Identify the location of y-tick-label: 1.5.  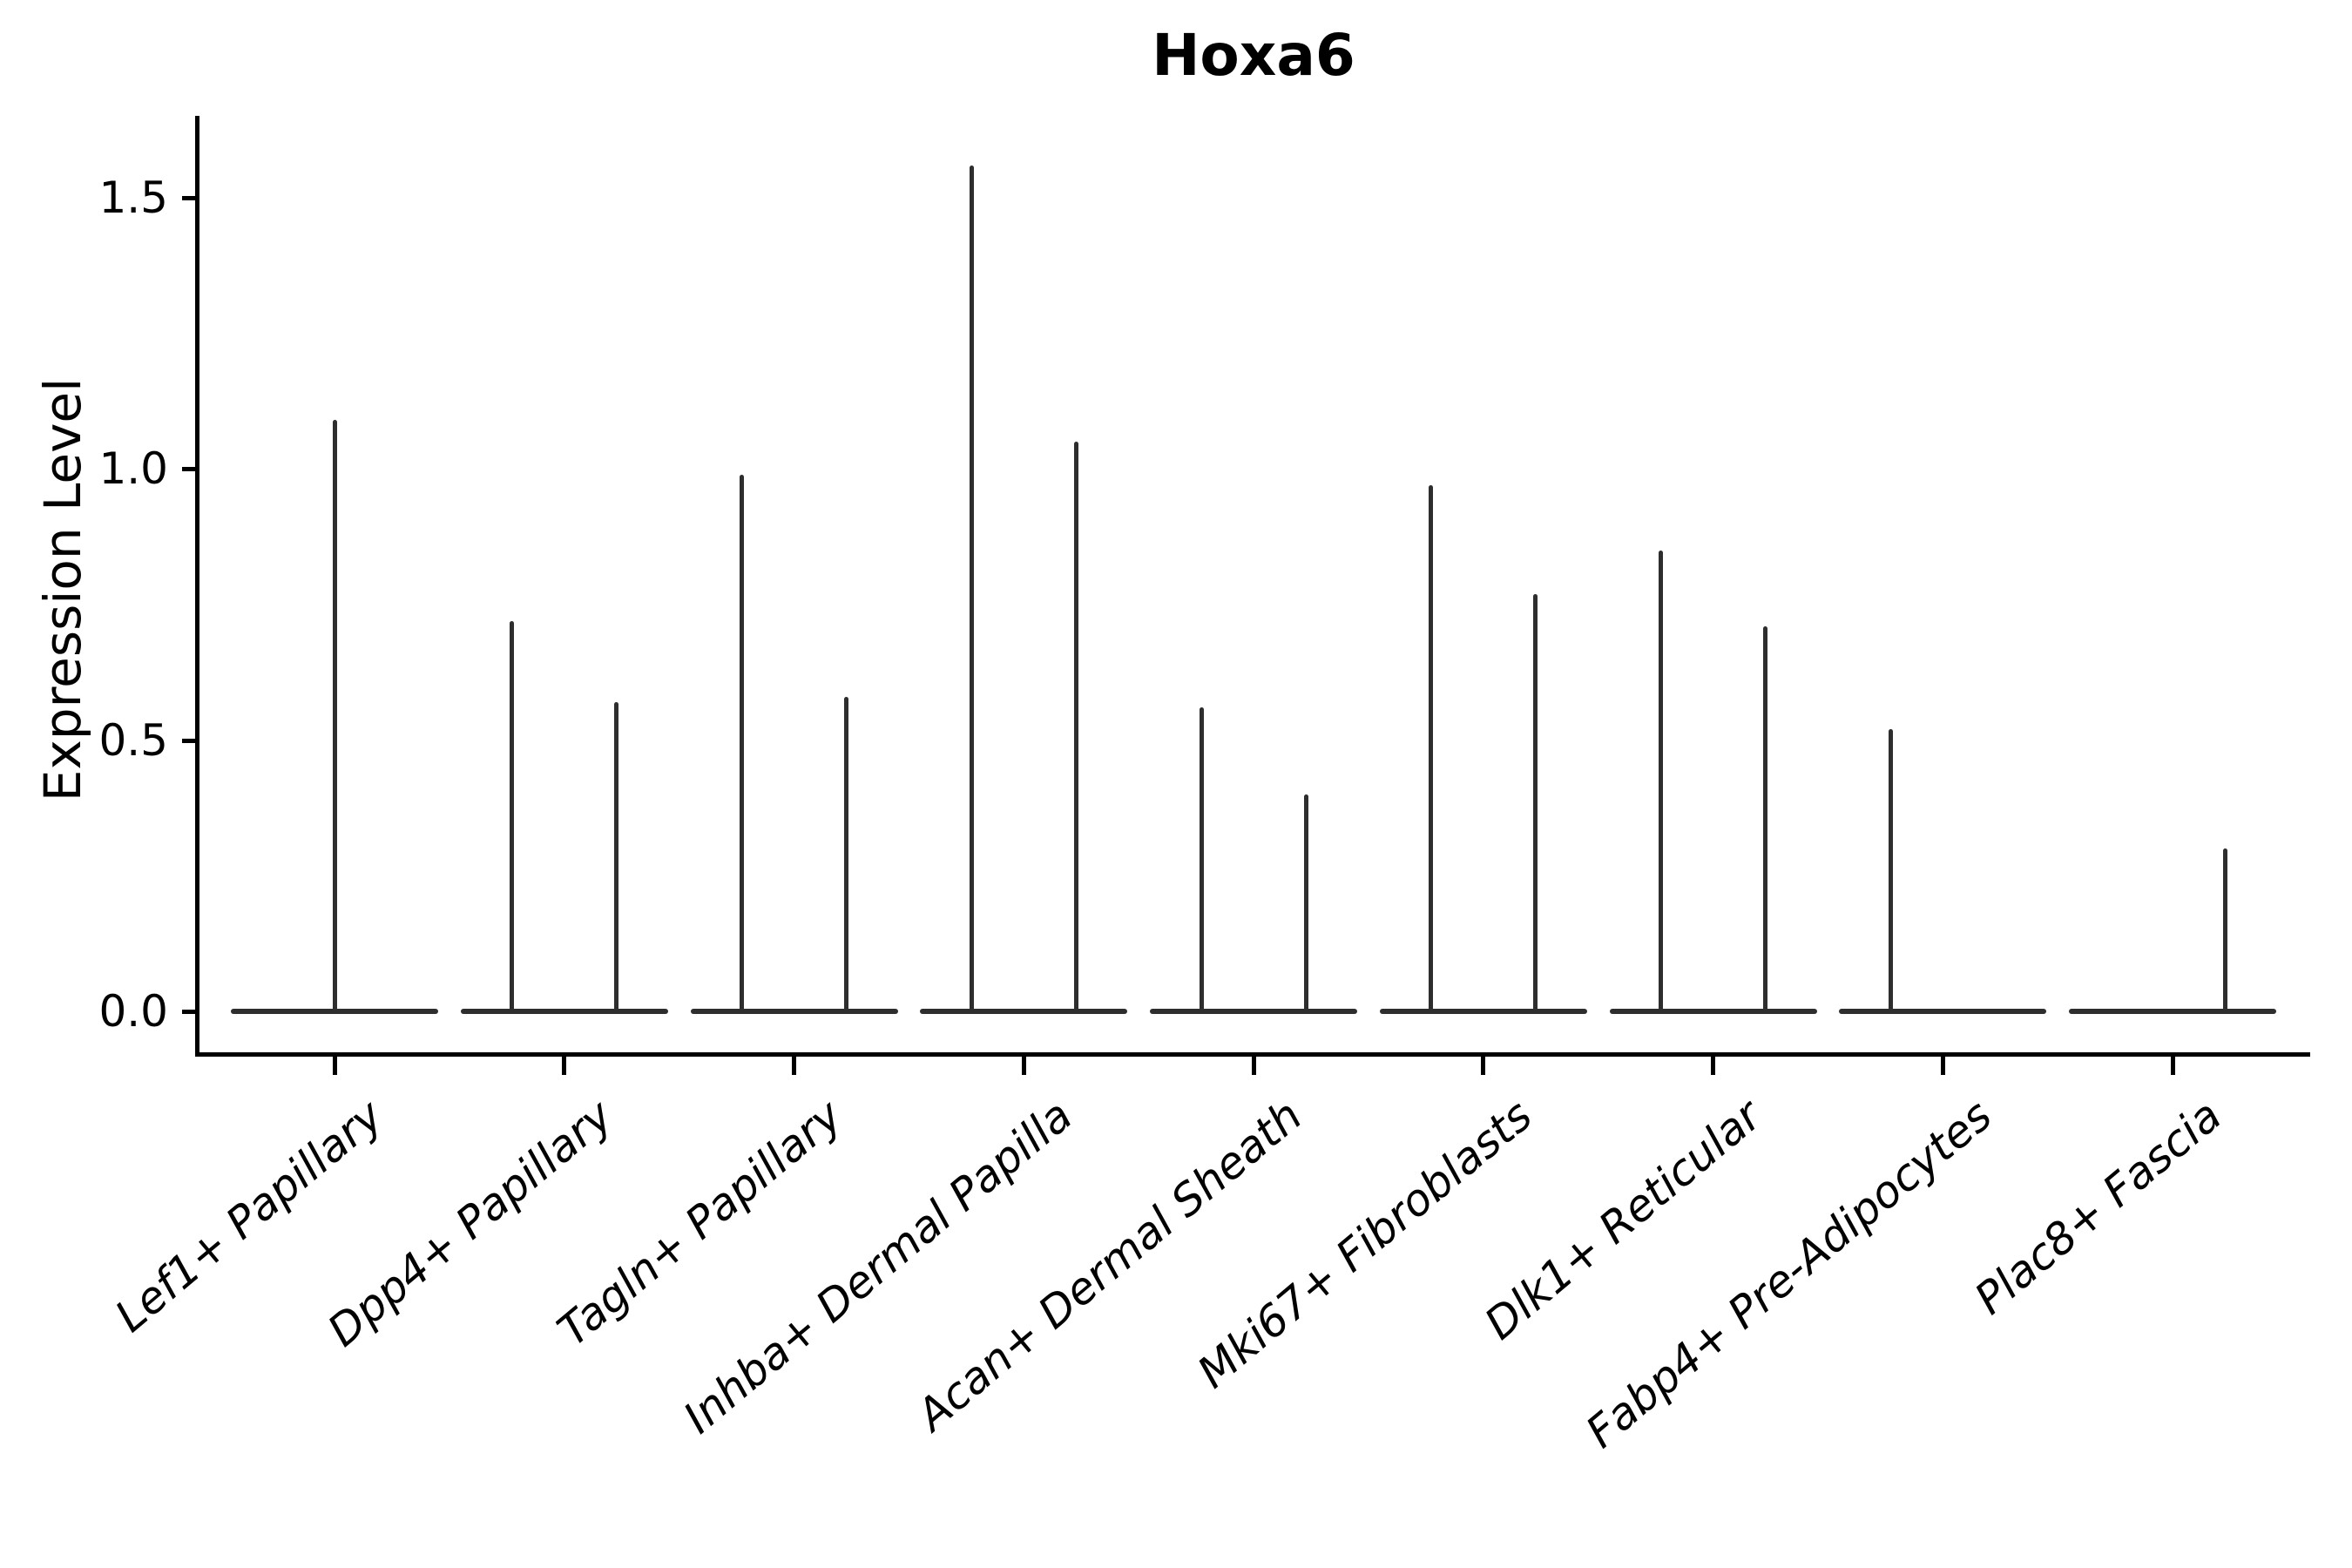
(133, 198).